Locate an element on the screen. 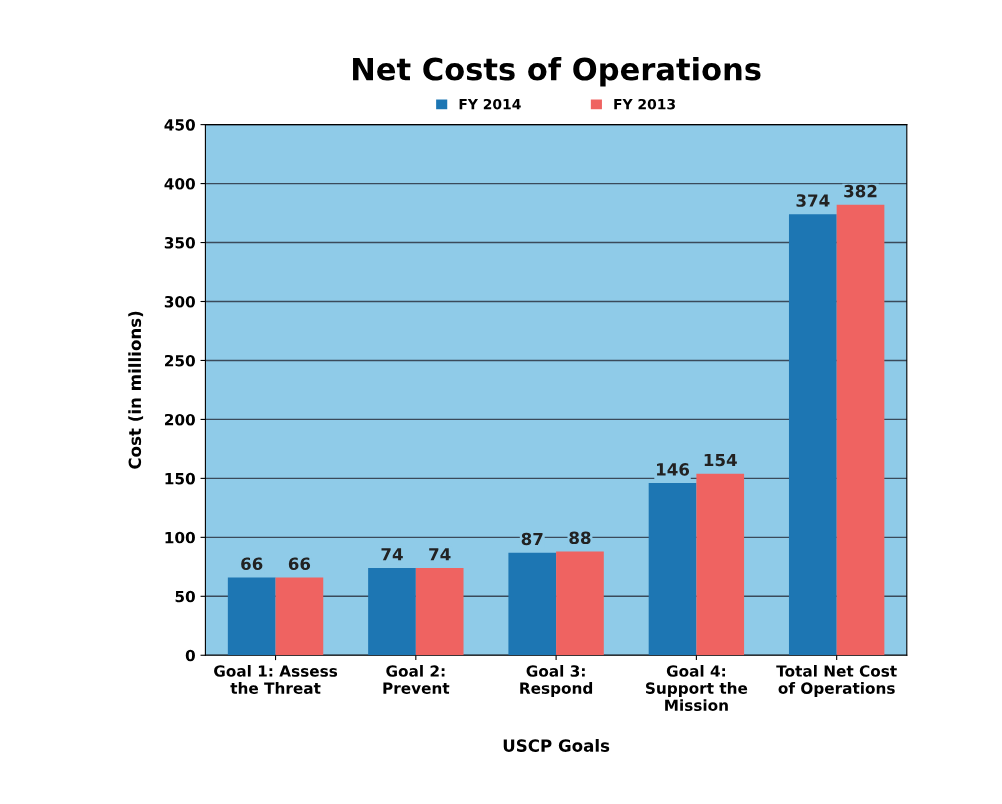 The height and width of the screenshot is (804, 1002). y-tick-label: 0 is located at coordinates (190, 655).